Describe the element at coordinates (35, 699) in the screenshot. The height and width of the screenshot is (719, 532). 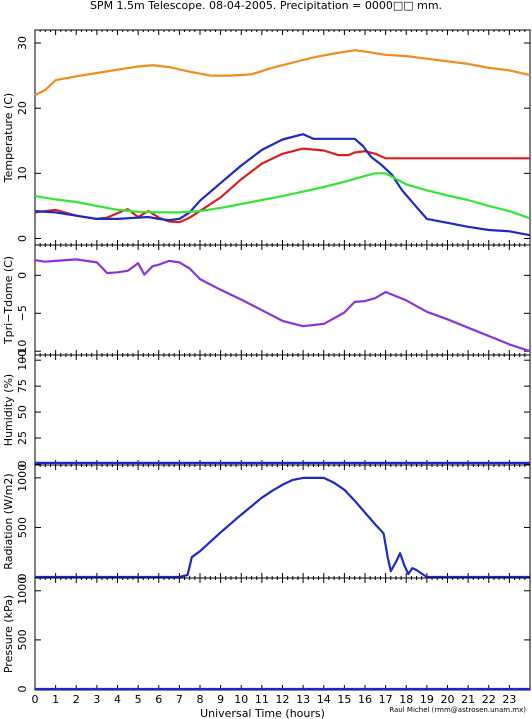
I see `x-tick-label: 0` at that location.